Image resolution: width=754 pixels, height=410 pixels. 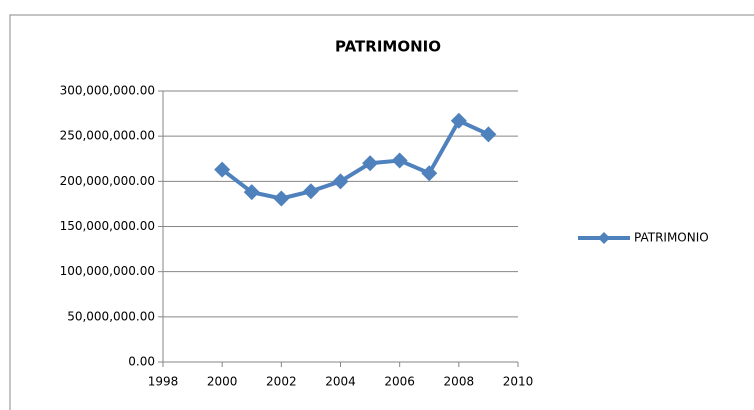 What do you see at coordinates (459, 382) in the screenshot?
I see `x-tick-label: 2008` at bounding box center [459, 382].